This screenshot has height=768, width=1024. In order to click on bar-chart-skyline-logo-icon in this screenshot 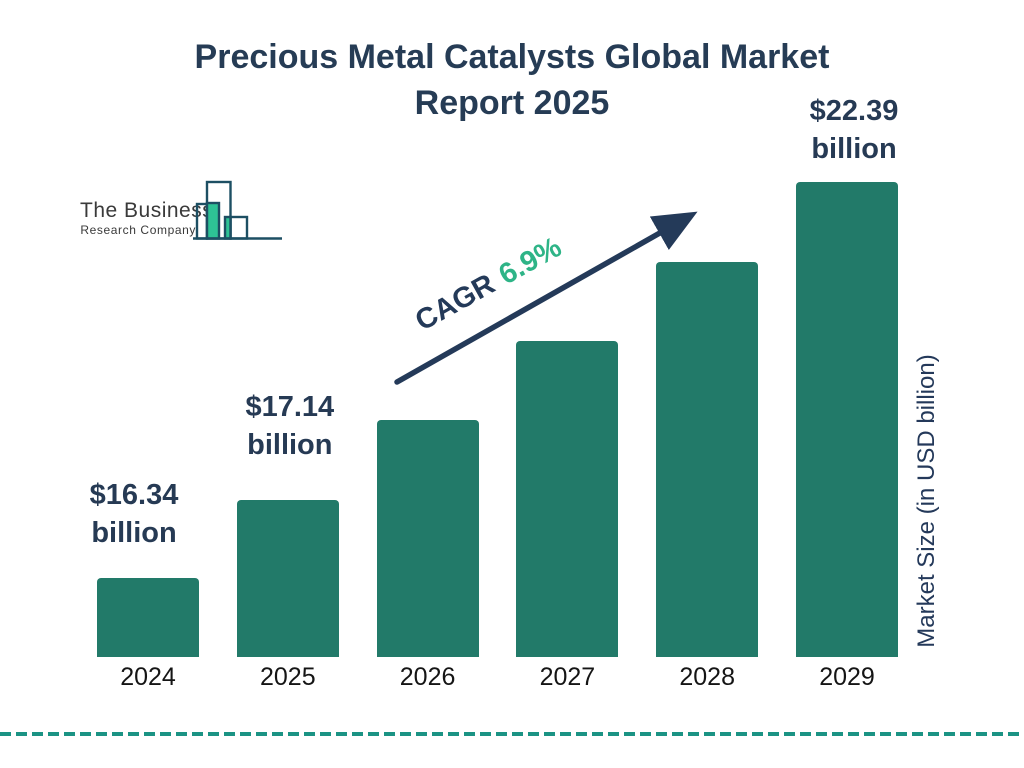, I will do `click(237, 210)`.